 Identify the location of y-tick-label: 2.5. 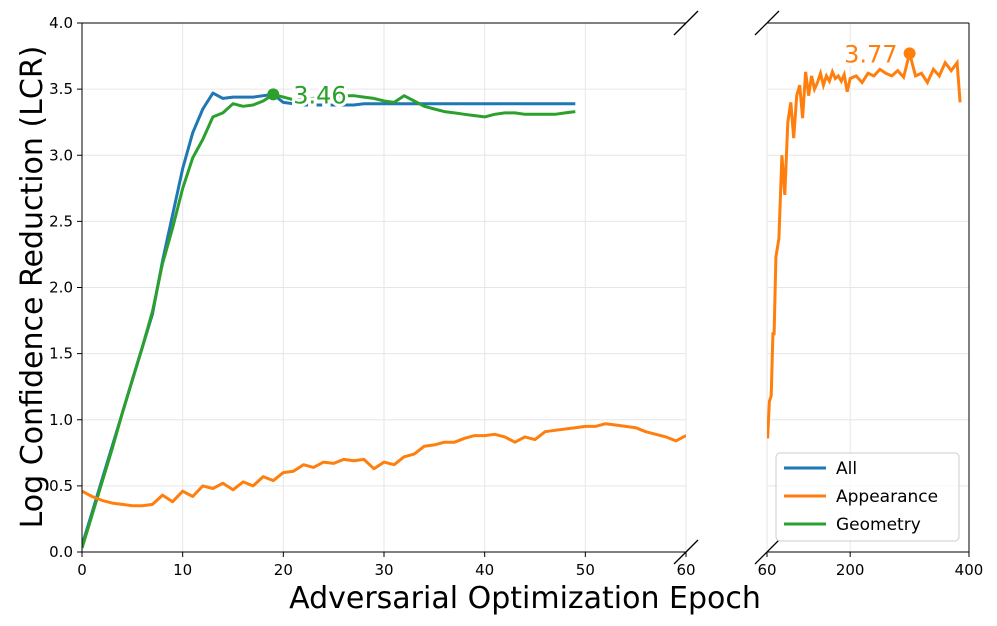
(61, 221).